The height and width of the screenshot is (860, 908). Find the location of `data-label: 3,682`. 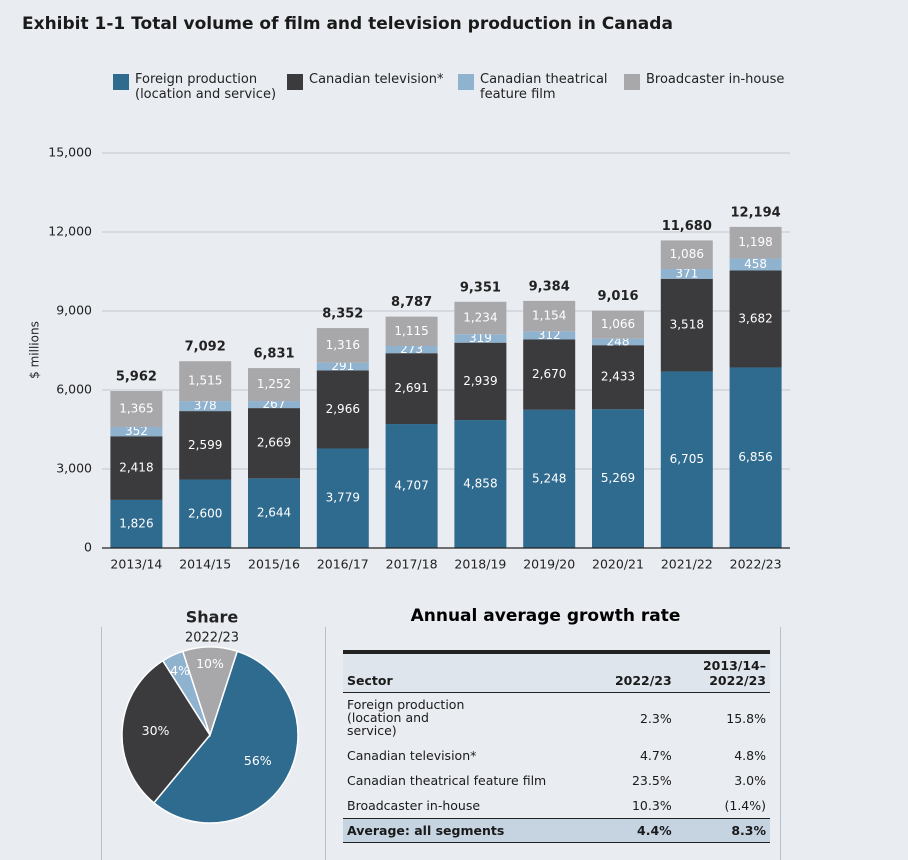

data-label: 3,682 is located at coordinates (755, 318).